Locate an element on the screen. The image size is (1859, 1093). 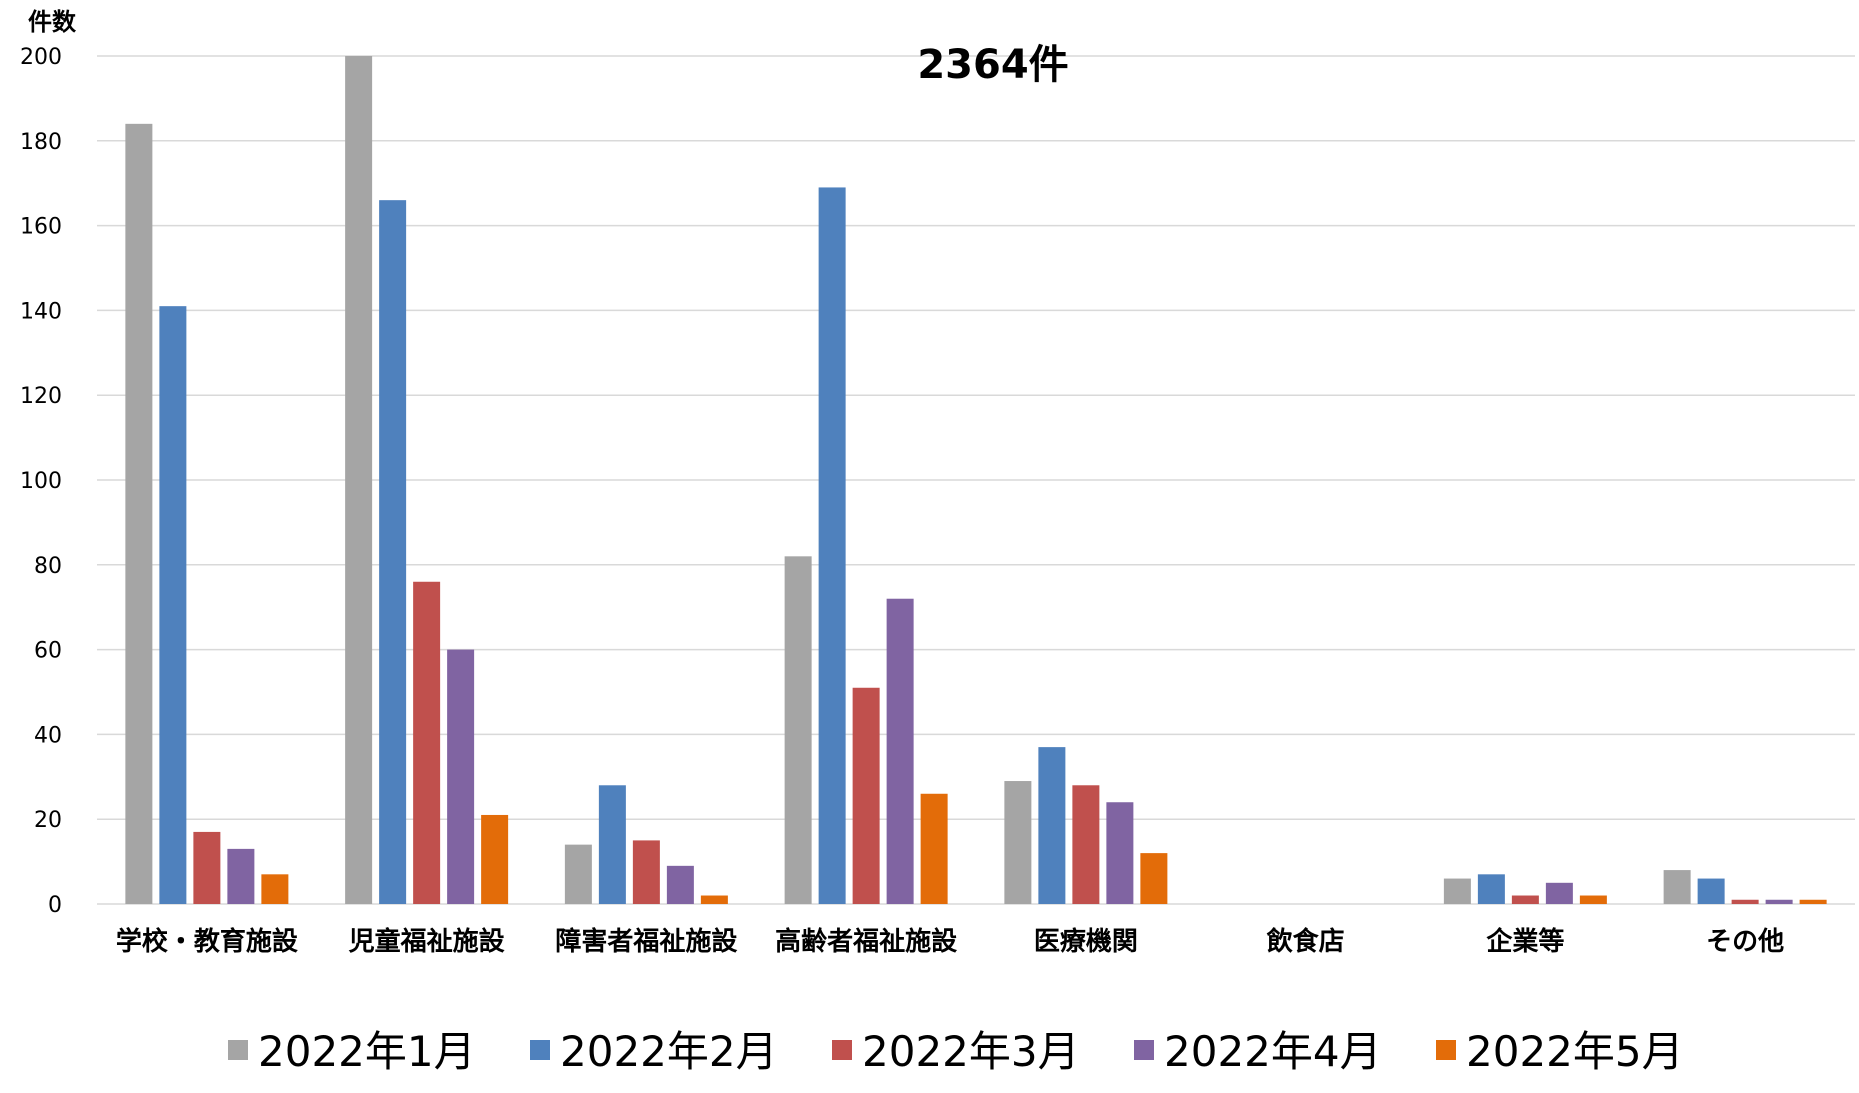
legend: 2022年1月 2022年2月 2022年3月 2022年4月 2022年5月 is located at coordinates (956, 1051).